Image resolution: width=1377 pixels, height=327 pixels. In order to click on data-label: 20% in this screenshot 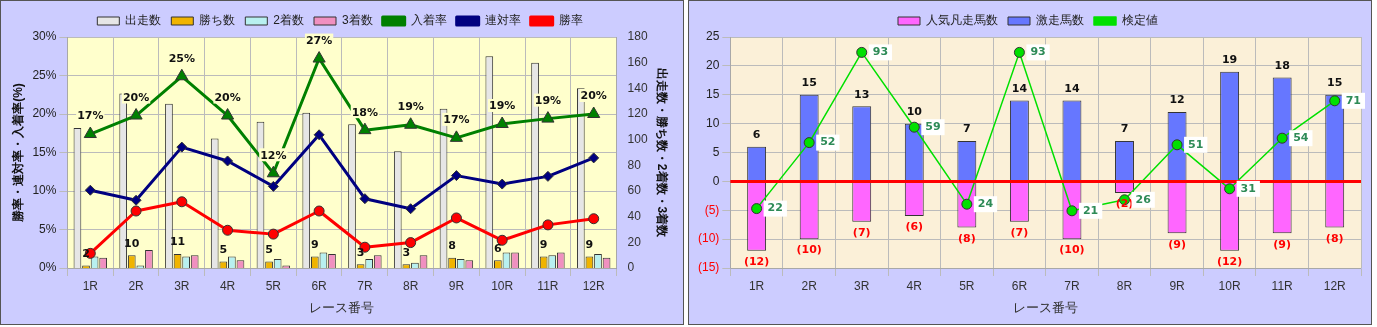, I will do `click(593, 96)`.